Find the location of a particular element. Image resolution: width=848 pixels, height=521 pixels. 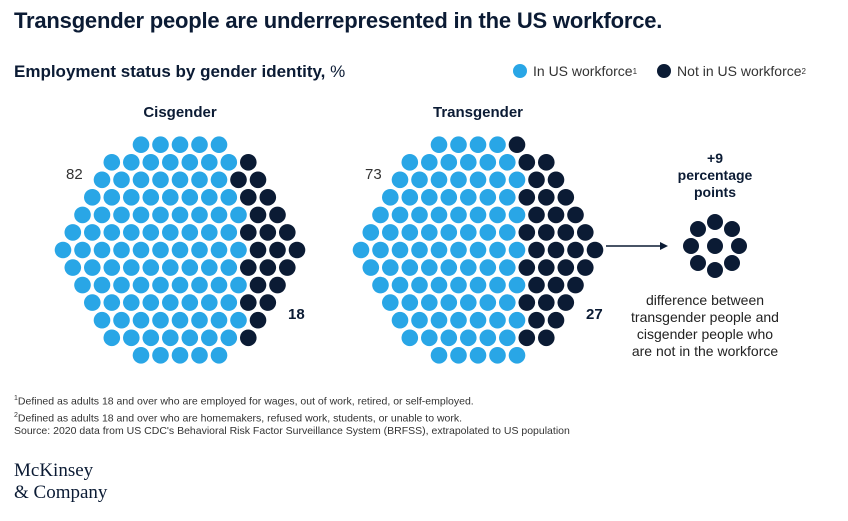

difference-value: +9 is located at coordinates (715, 158).